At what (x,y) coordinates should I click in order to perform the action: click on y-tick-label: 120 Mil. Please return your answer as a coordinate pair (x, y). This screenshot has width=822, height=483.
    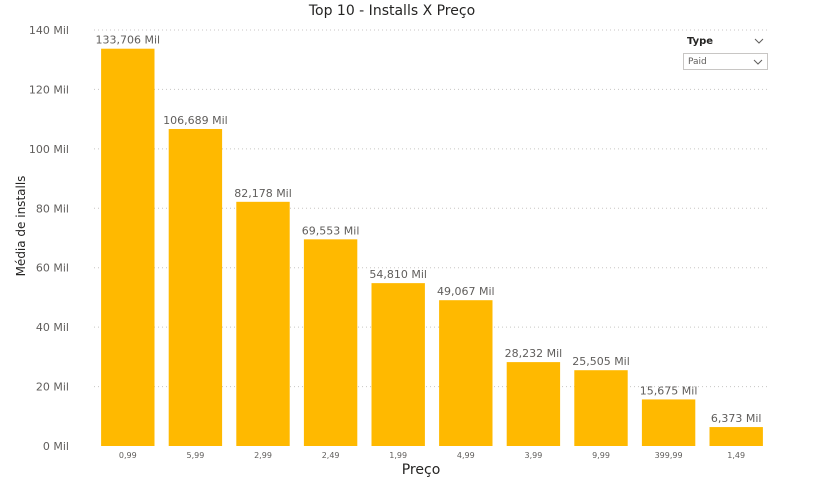
    Looking at the image, I should click on (49, 89).